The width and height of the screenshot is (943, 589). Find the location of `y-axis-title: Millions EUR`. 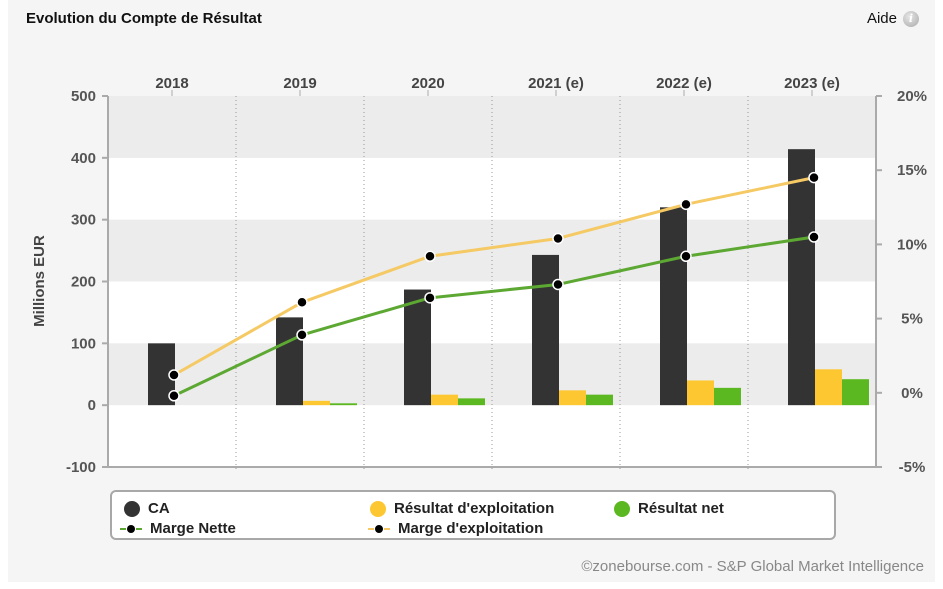

y-axis-title: Millions EUR is located at coordinates (39, 281).